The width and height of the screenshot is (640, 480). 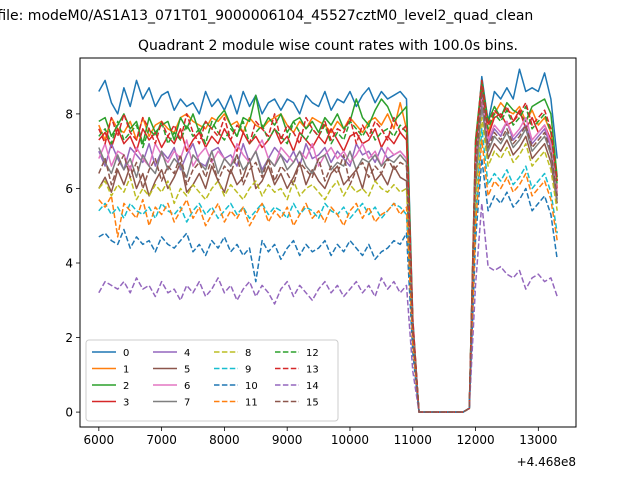 I want to click on legend-label-12: 12, so click(x=312, y=353).